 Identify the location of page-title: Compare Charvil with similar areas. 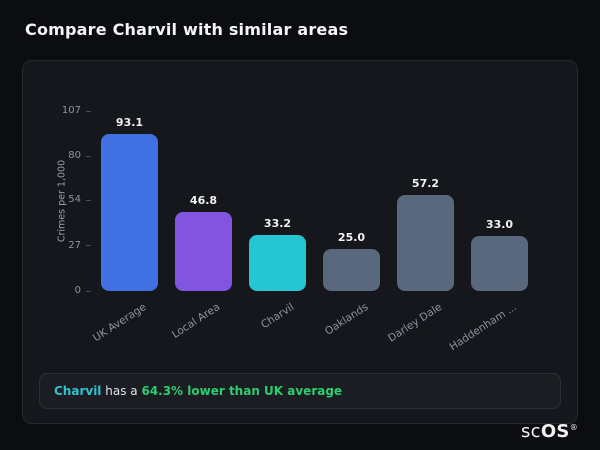
(187, 29).